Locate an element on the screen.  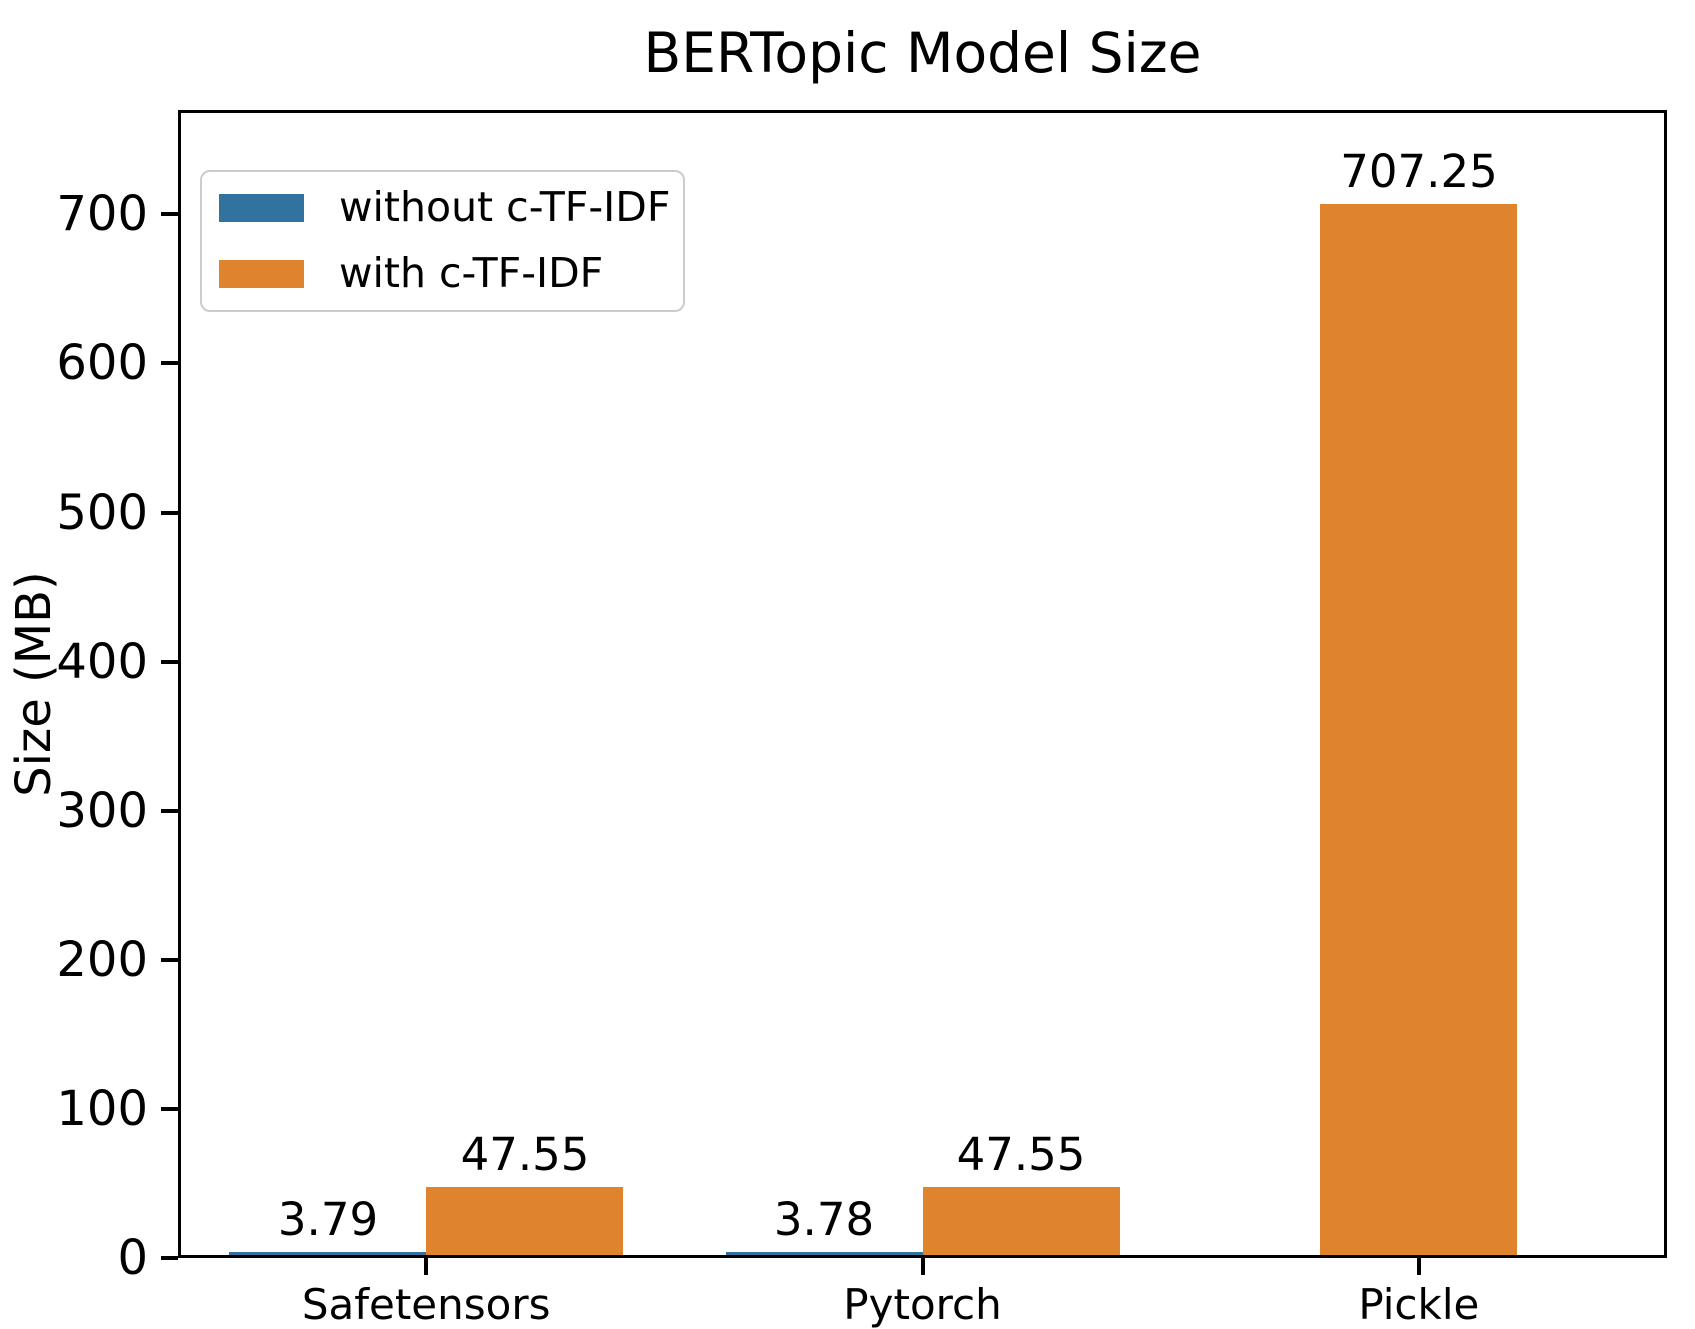
y-tick-label: 500 is located at coordinates (102, 512).